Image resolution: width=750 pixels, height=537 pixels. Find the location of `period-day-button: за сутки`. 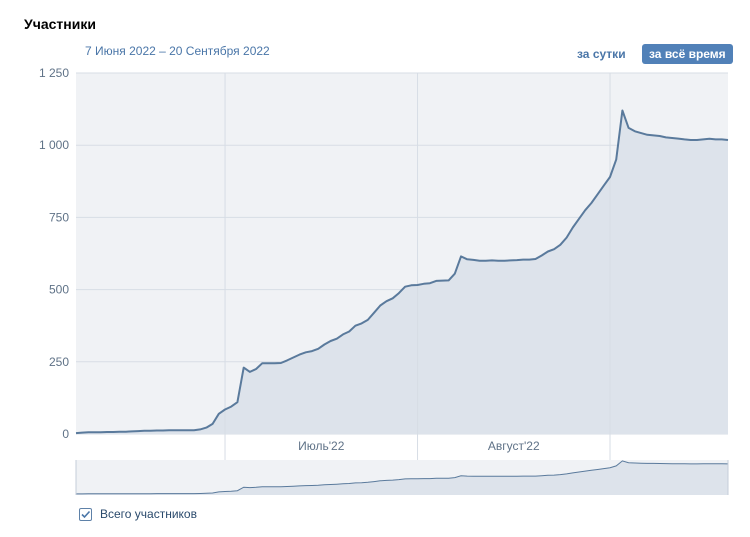

period-day-button: за сутки is located at coordinates (601, 54).